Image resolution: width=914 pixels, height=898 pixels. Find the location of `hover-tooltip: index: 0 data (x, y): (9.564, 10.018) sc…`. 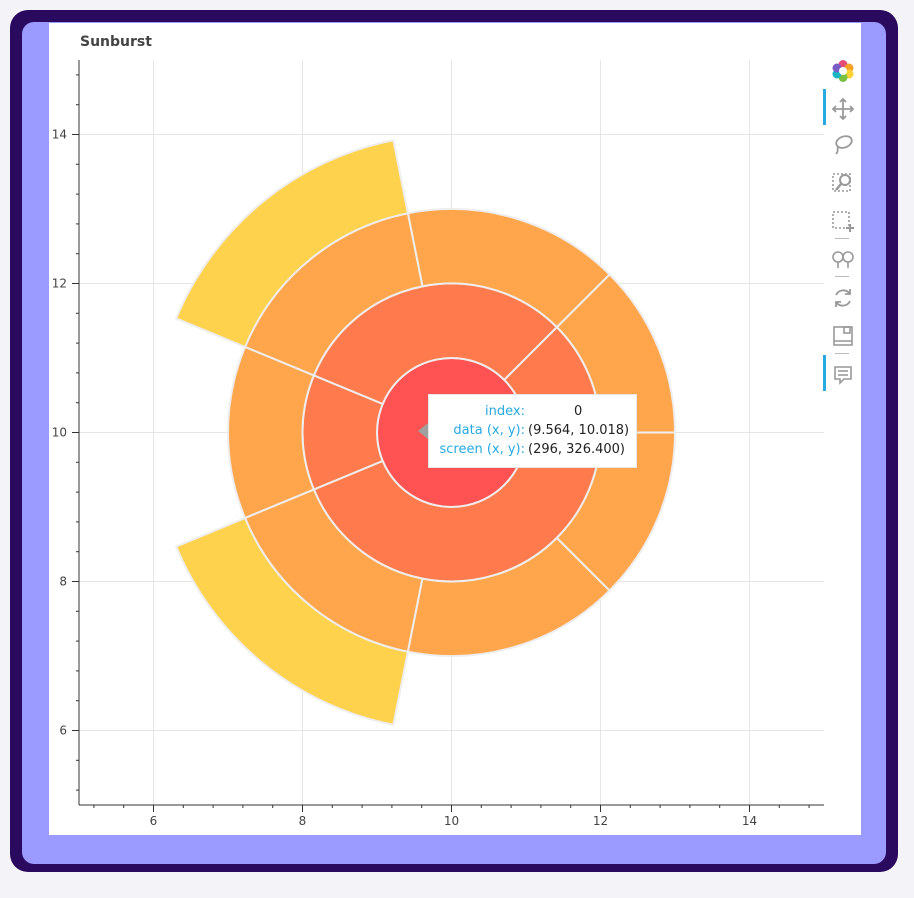

hover-tooltip: index: 0 data (x, y): (9.564, 10.018) sc… is located at coordinates (532, 431).